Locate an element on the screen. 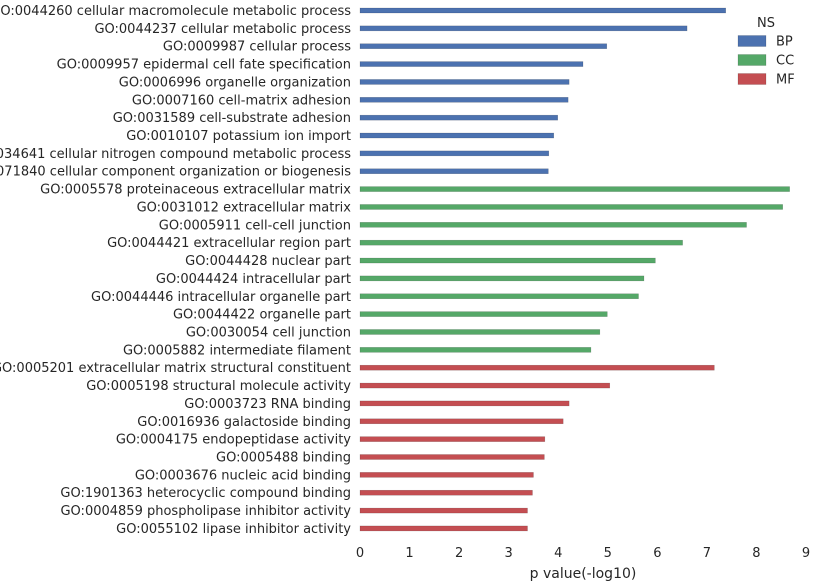  category-label: GO:0005911 cell-cell junction is located at coordinates (255, 225).